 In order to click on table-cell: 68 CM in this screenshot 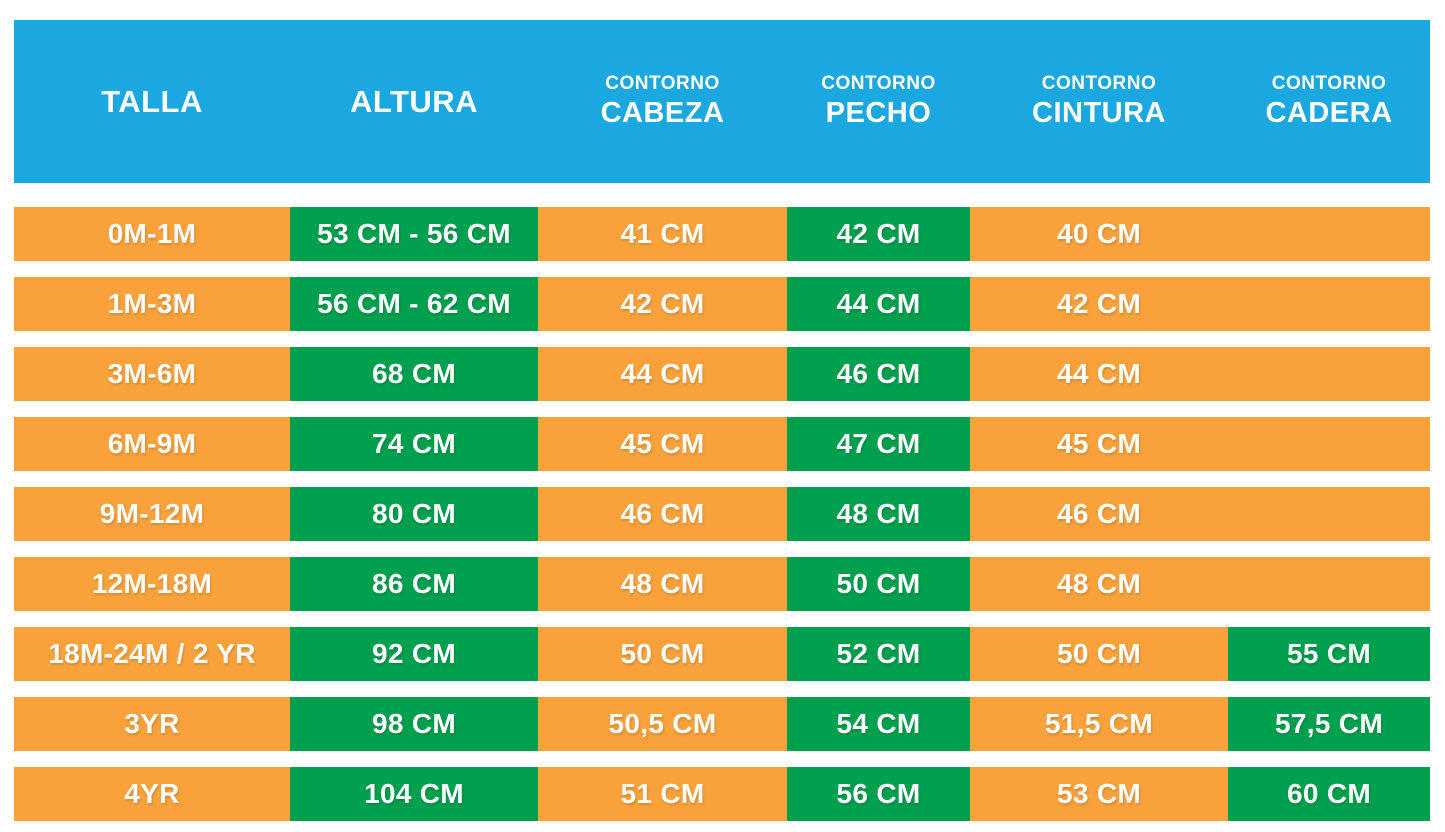, I will do `click(414, 374)`.